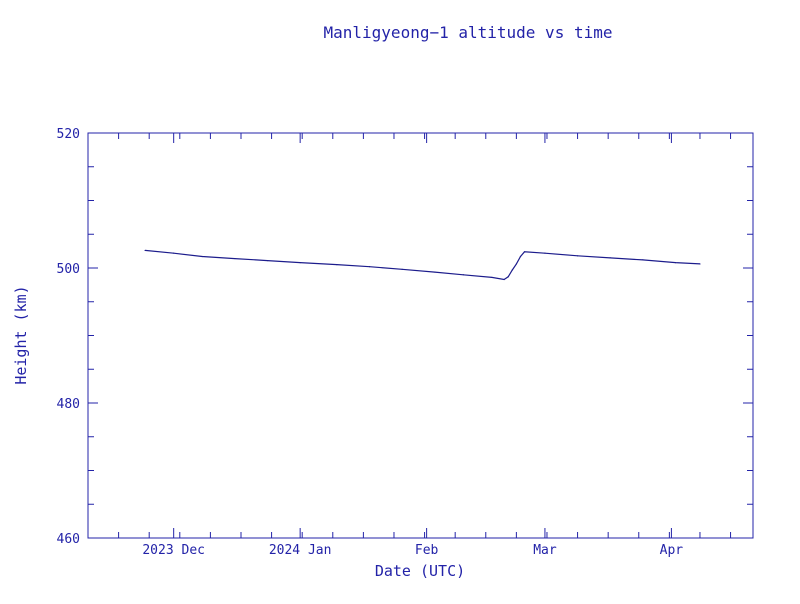 This screenshot has height=604, width=800. Describe the element at coordinates (468, 32) in the screenshot. I see `chart-title: Manligyeong−1 altitude vs time` at that location.